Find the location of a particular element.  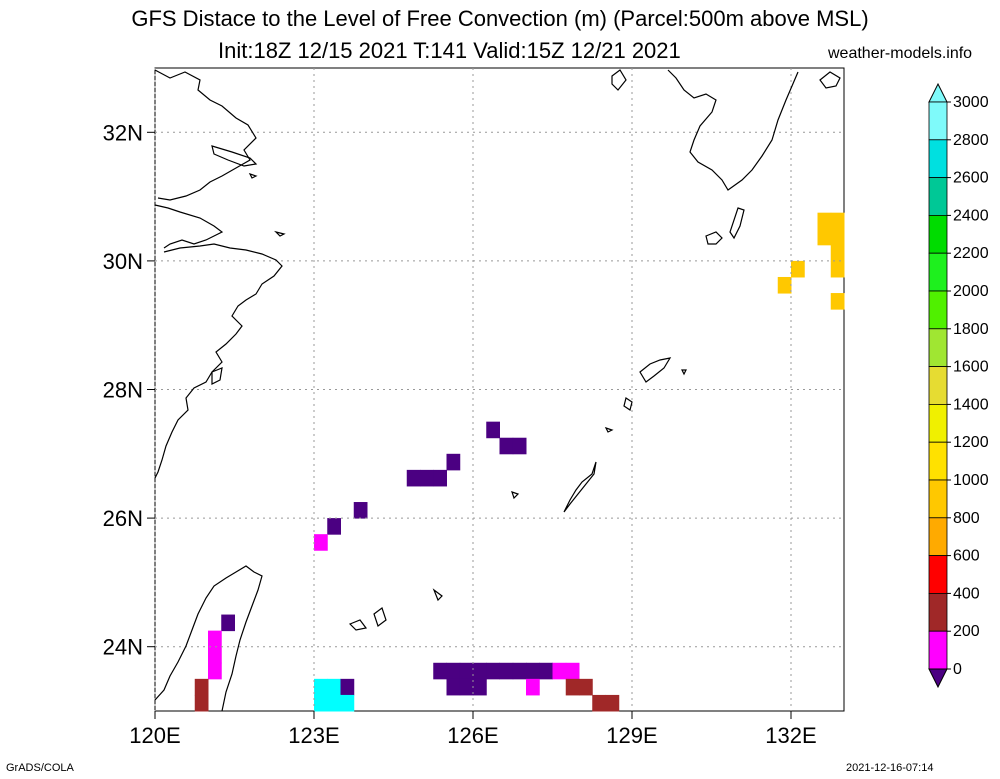

lat-tick-label: 30N is located at coordinates (123, 261).